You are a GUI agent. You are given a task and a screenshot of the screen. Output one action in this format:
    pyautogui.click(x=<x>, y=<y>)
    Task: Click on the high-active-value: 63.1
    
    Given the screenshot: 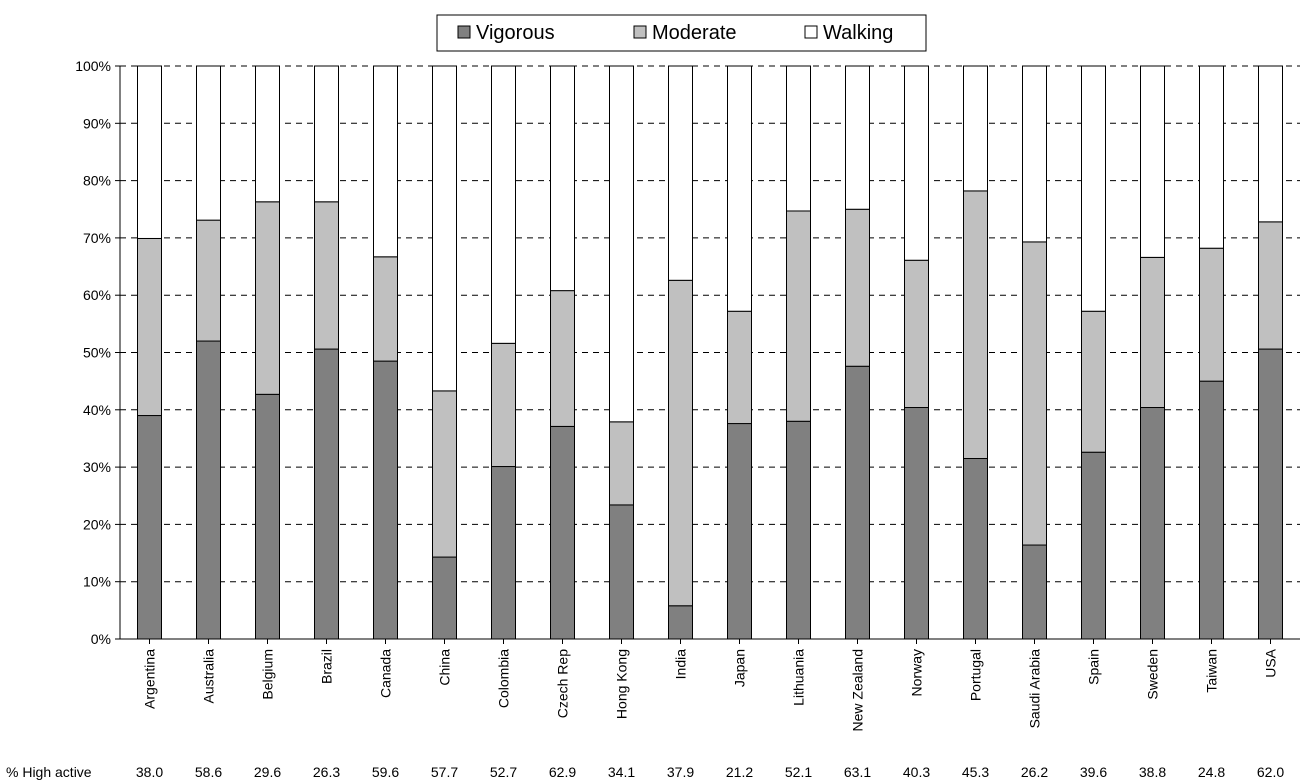 What is the action you would take?
    pyautogui.click(x=857, y=772)
    